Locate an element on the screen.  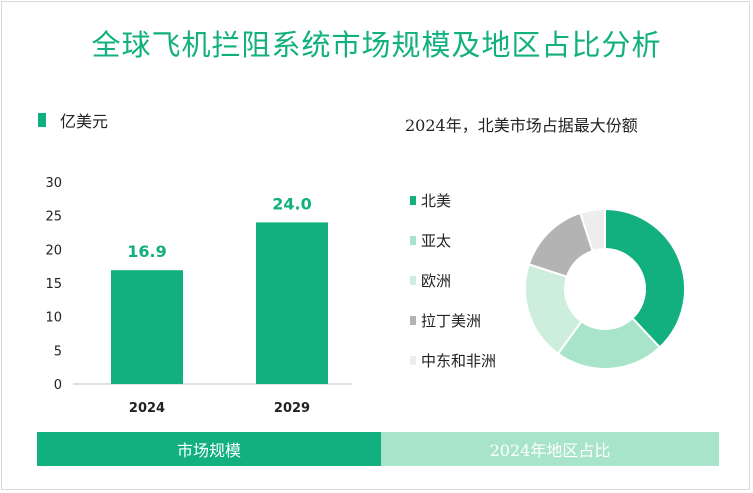
y-tick-label: 10 is located at coordinates (53, 318).